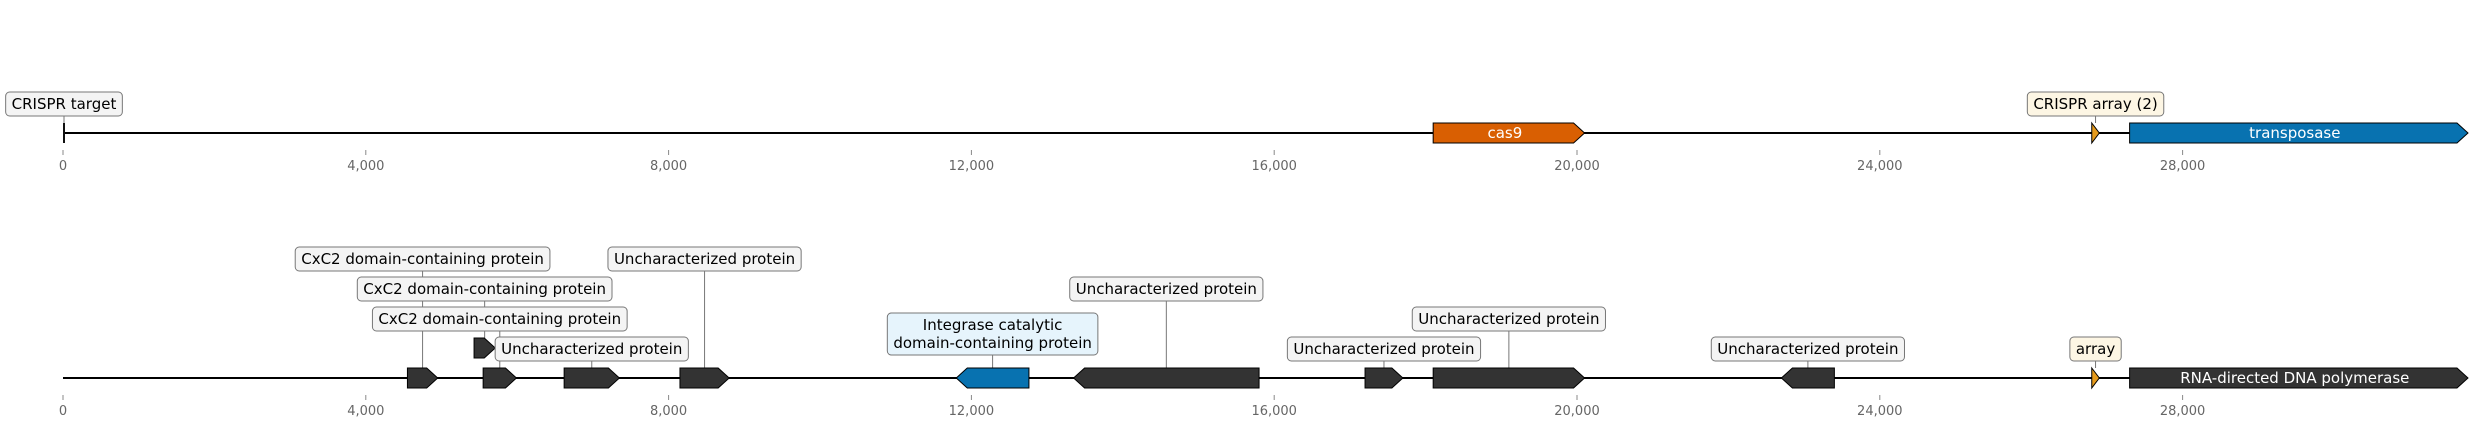  I want to click on feature-label: CRISPR array (2), so click(2095, 104).